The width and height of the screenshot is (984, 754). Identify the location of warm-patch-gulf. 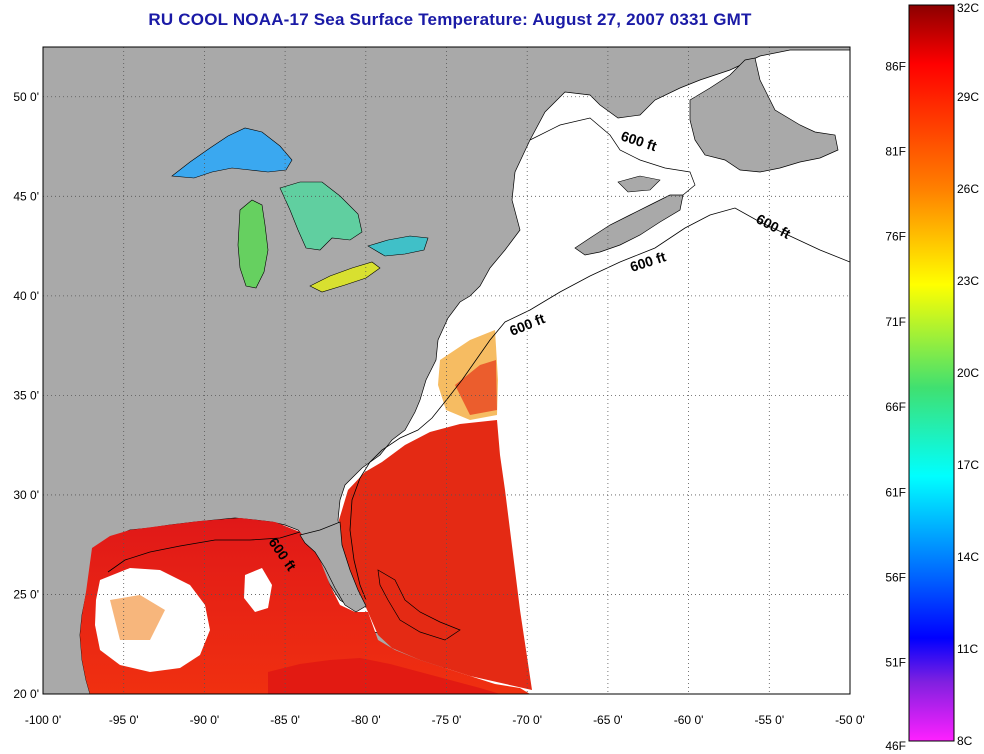
(137, 617).